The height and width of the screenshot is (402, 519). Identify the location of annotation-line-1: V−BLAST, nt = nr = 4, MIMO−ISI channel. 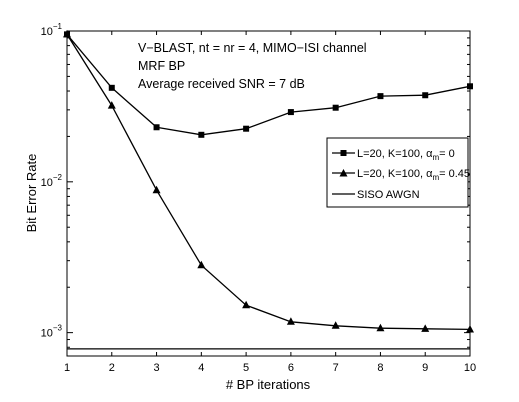
(252, 48).